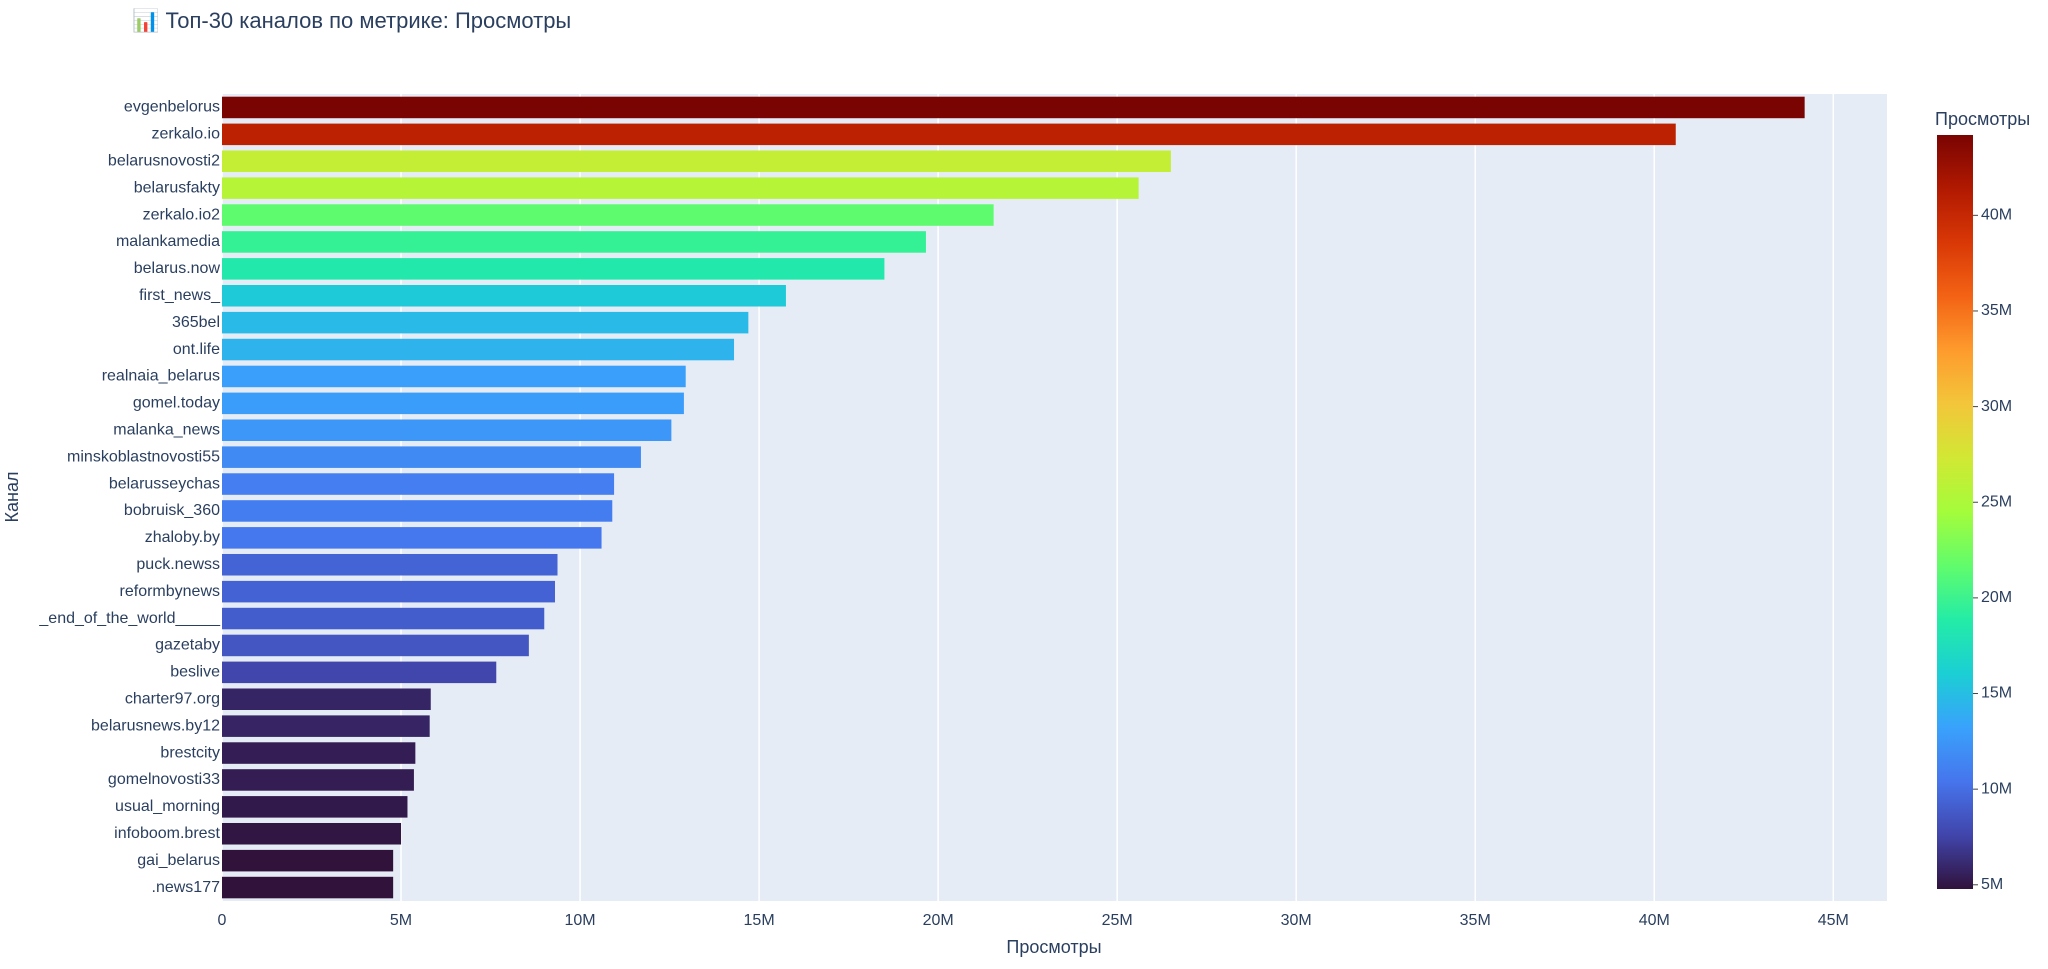  I want to click on y-tick-label: ont.life, so click(196, 349).